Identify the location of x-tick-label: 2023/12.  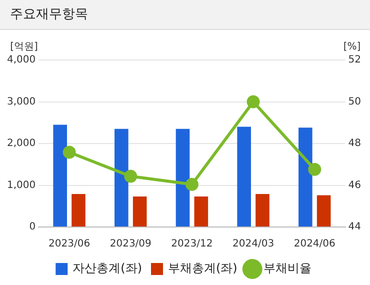
(192, 244).